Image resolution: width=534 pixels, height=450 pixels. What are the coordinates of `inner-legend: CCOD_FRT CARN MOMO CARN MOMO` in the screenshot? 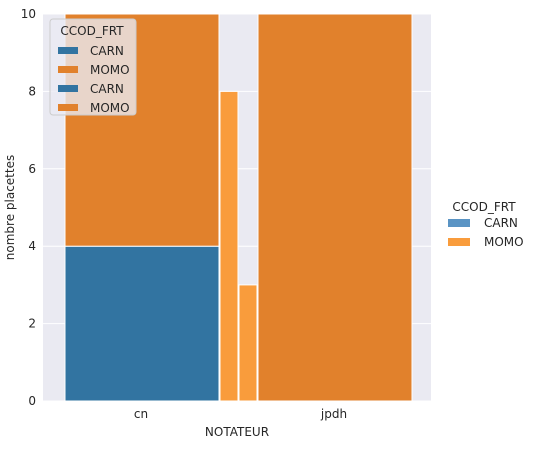 It's located at (93, 67).